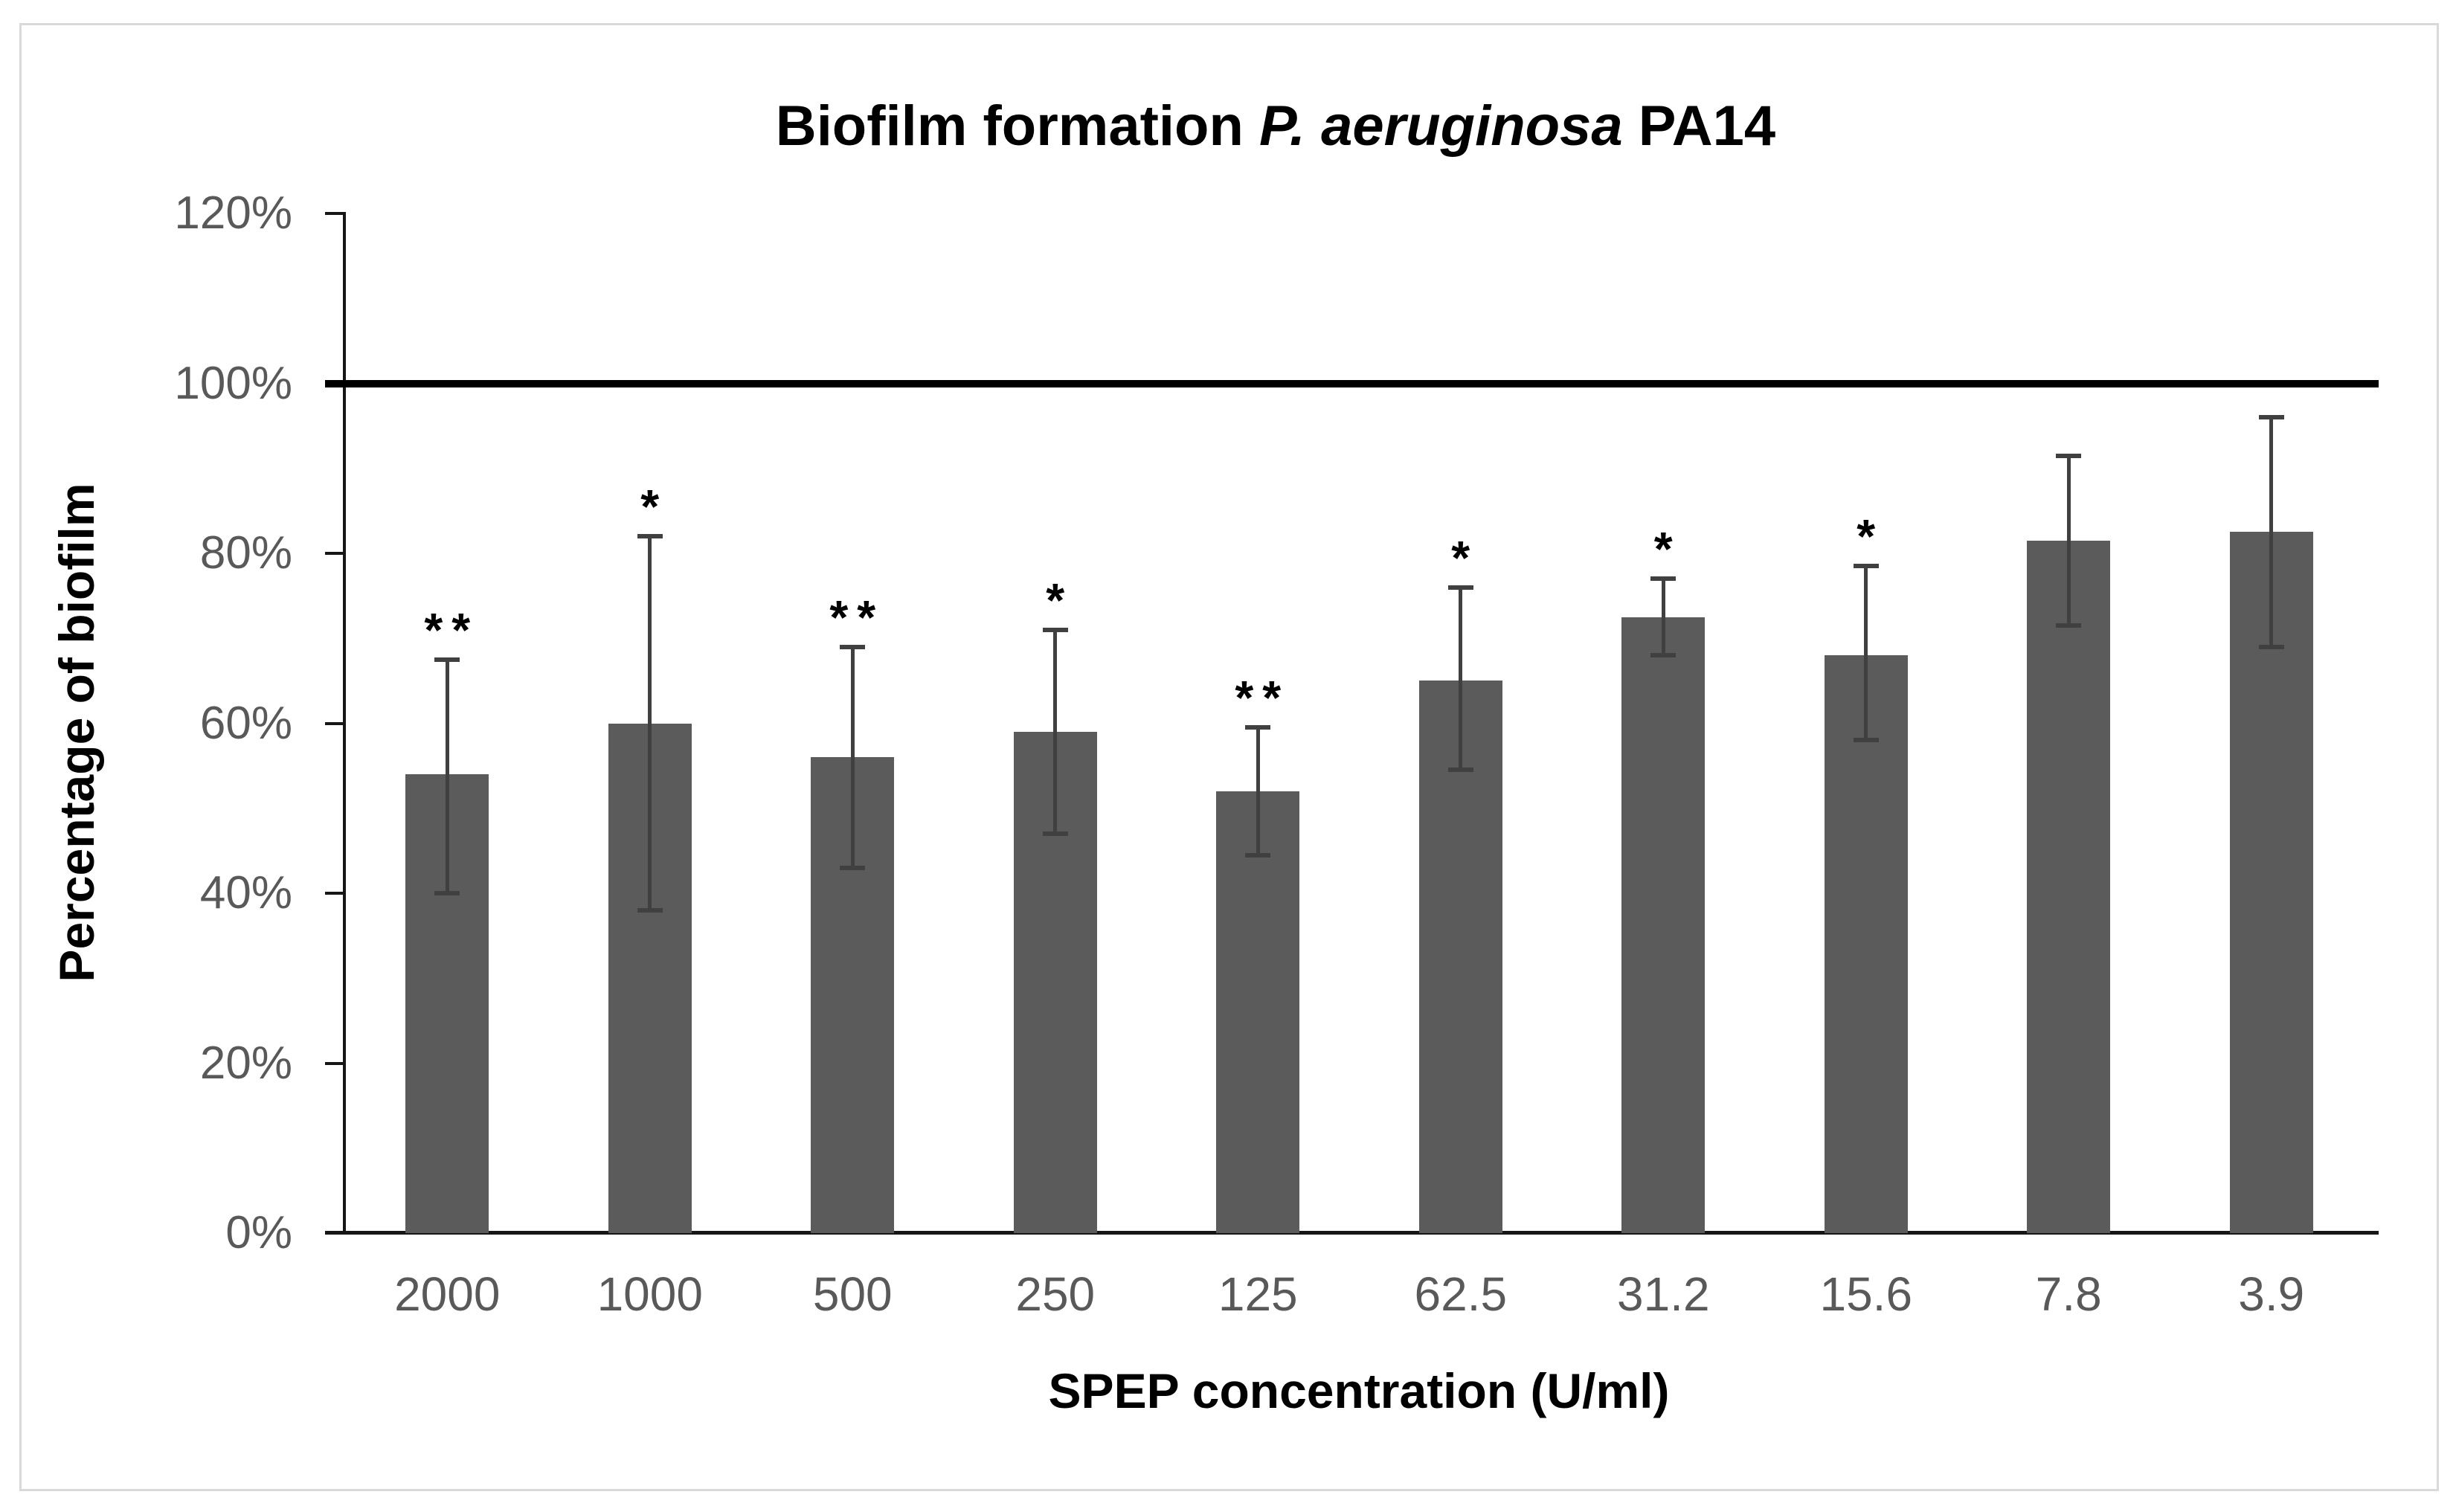 The width and height of the screenshot is (2456, 1512). I want to click on y-tick-label: 120%, so click(233, 213).